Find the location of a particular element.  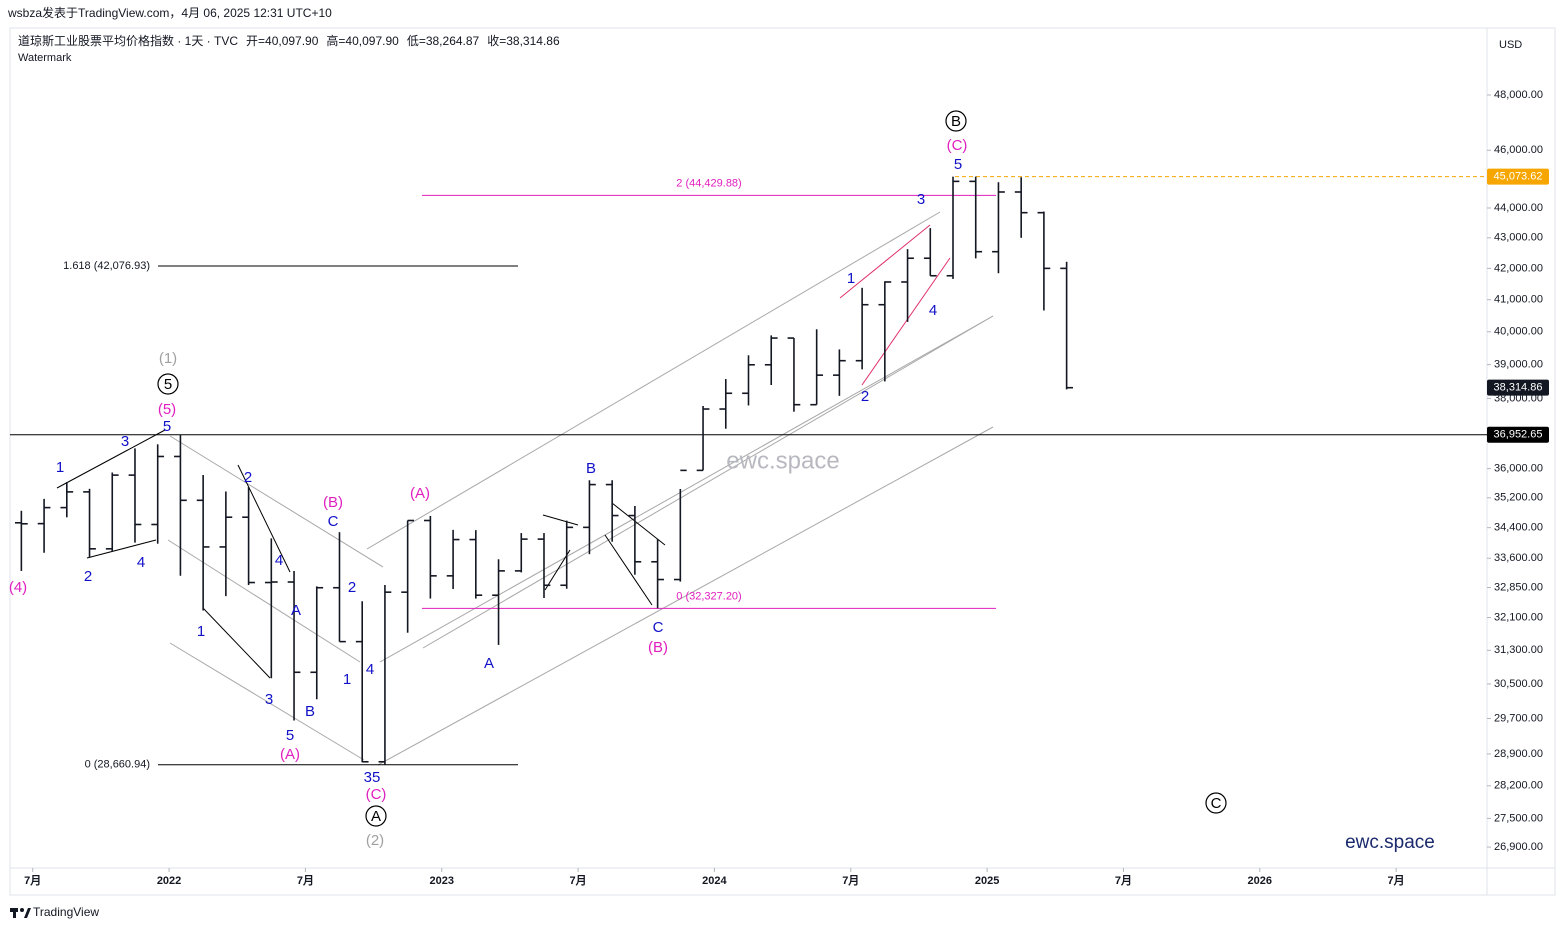

price-label-box is located at coordinates (1518, 176).